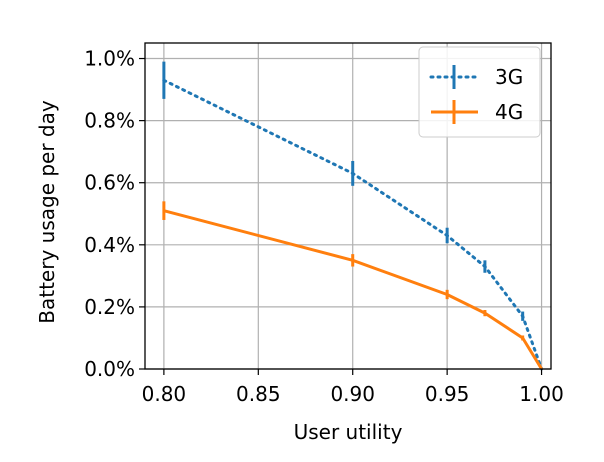 The image size is (604, 462). What do you see at coordinates (509, 112) in the screenshot?
I see `legend-label: 4G` at bounding box center [509, 112].